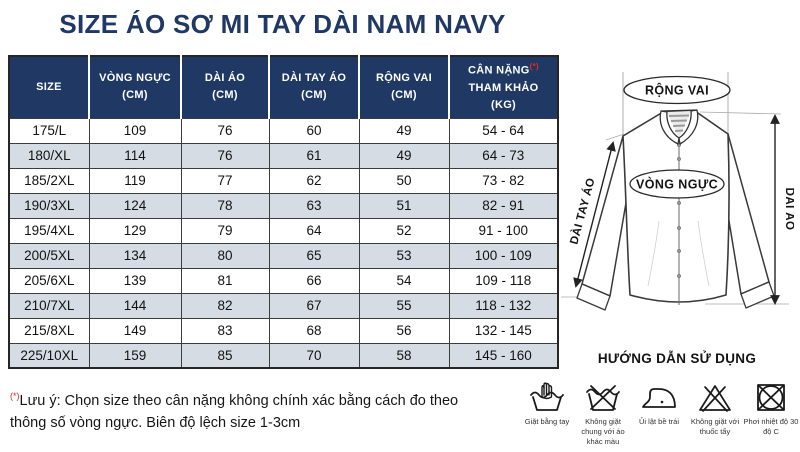  Describe the element at coordinates (404, 255) in the screenshot. I see `table-cell: 53` at that location.